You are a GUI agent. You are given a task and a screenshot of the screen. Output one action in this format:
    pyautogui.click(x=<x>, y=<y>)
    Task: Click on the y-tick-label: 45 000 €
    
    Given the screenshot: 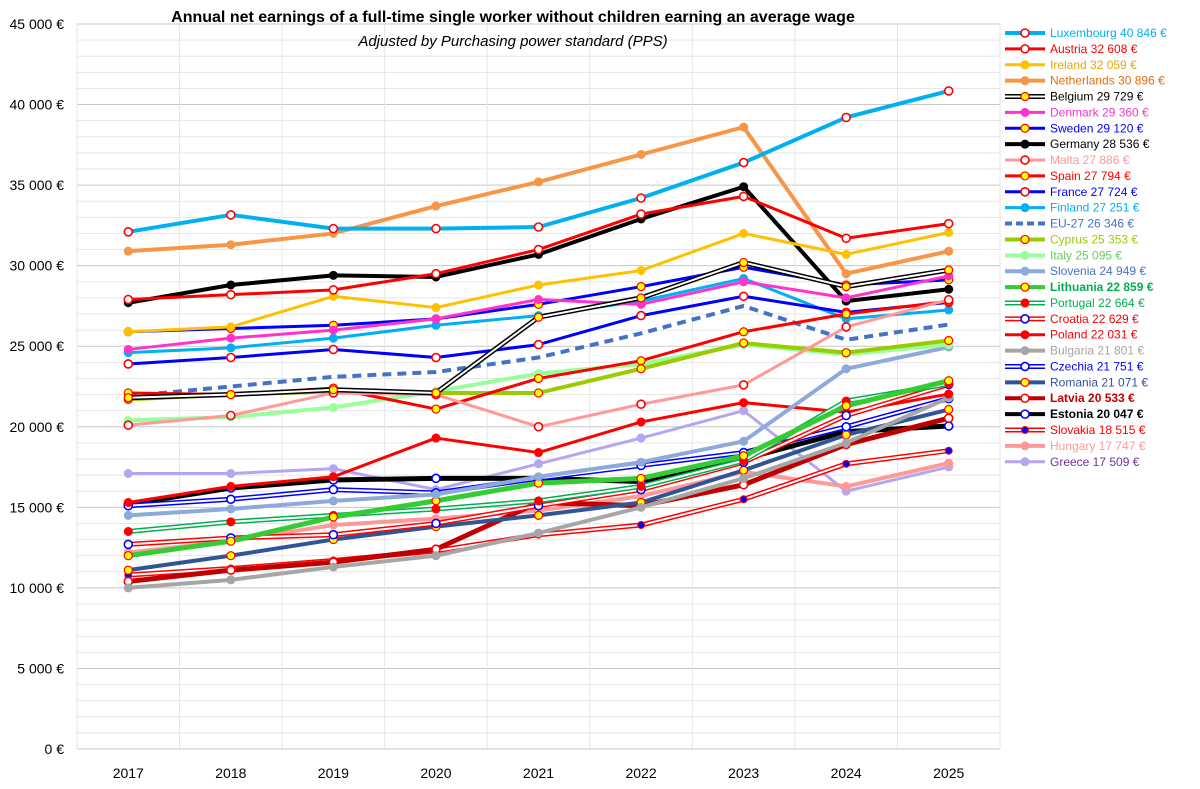 What is the action you would take?
    pyautogui.click(x=37, y=24)
    